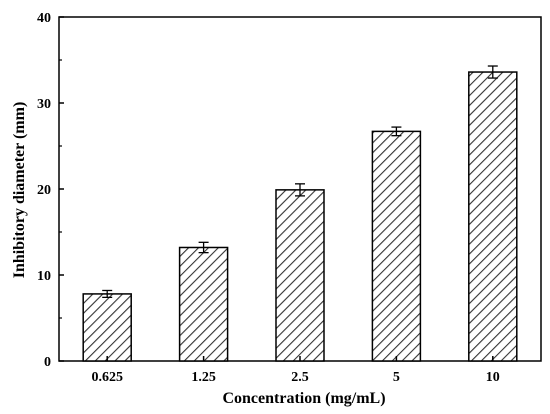  What do you see at coordinates (396, 377) in the screenshot?
I see `x-tick-label: 5` at bounding box center [396, 377].